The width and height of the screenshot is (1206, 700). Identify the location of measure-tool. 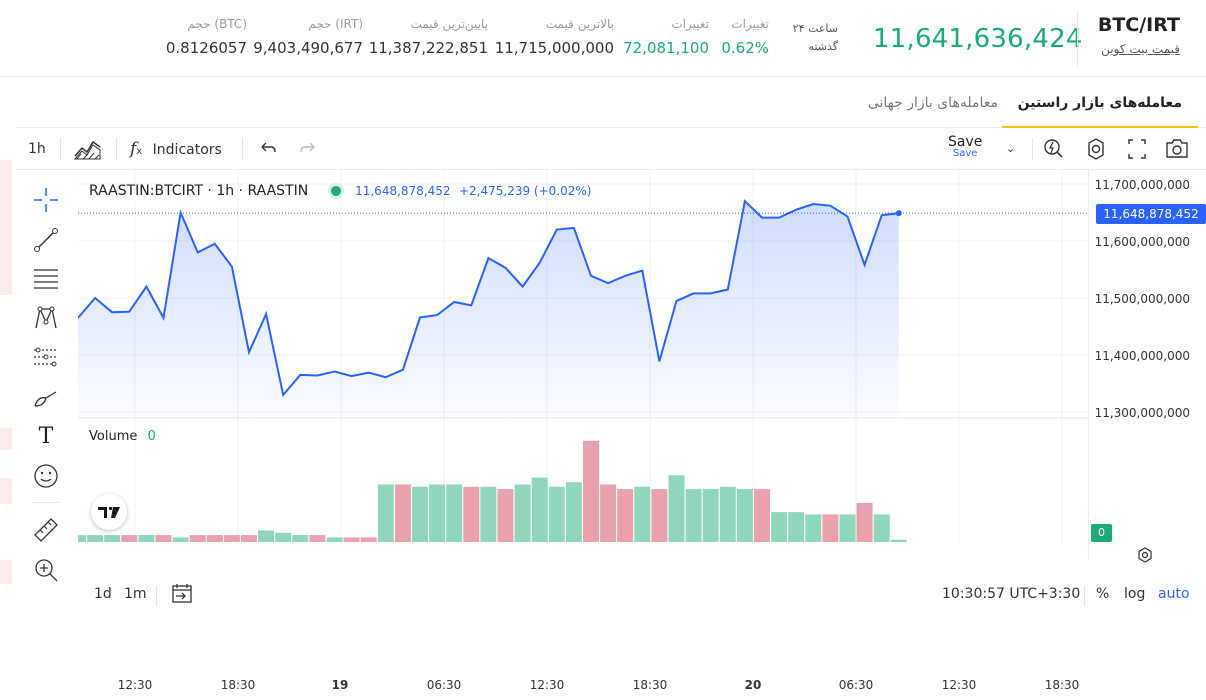
(46, 530).